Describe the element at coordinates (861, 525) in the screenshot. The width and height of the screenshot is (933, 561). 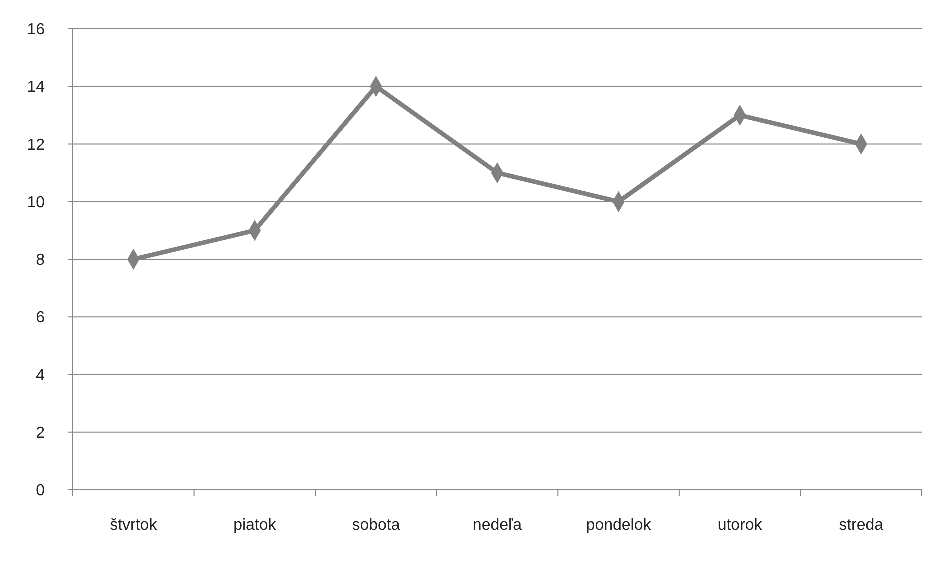
I see `x-tick-label: streda` at that location.